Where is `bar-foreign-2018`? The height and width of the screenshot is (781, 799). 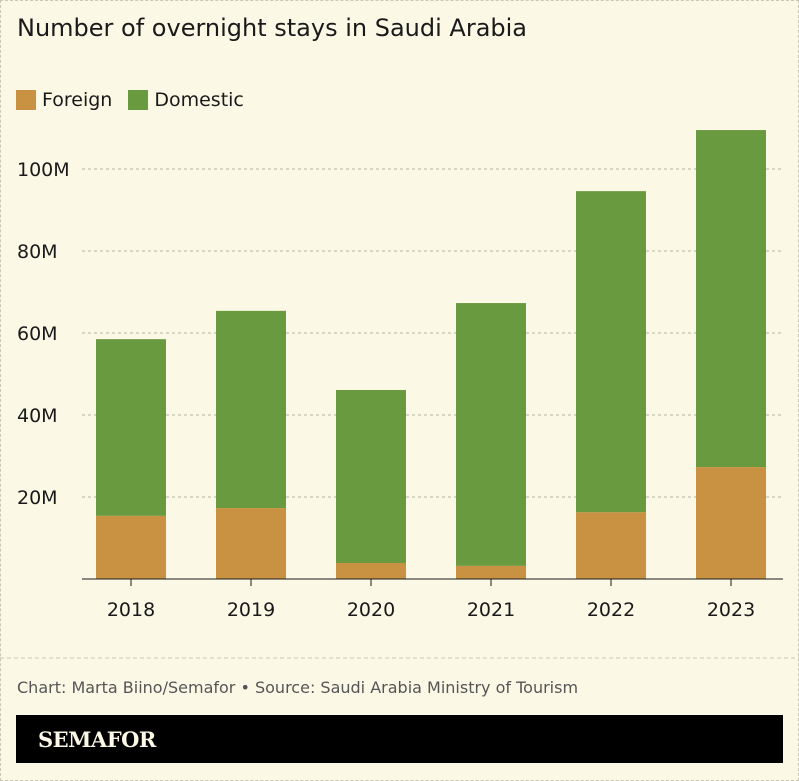 bar-foreign-2018 is located at coordinates (131, 547).